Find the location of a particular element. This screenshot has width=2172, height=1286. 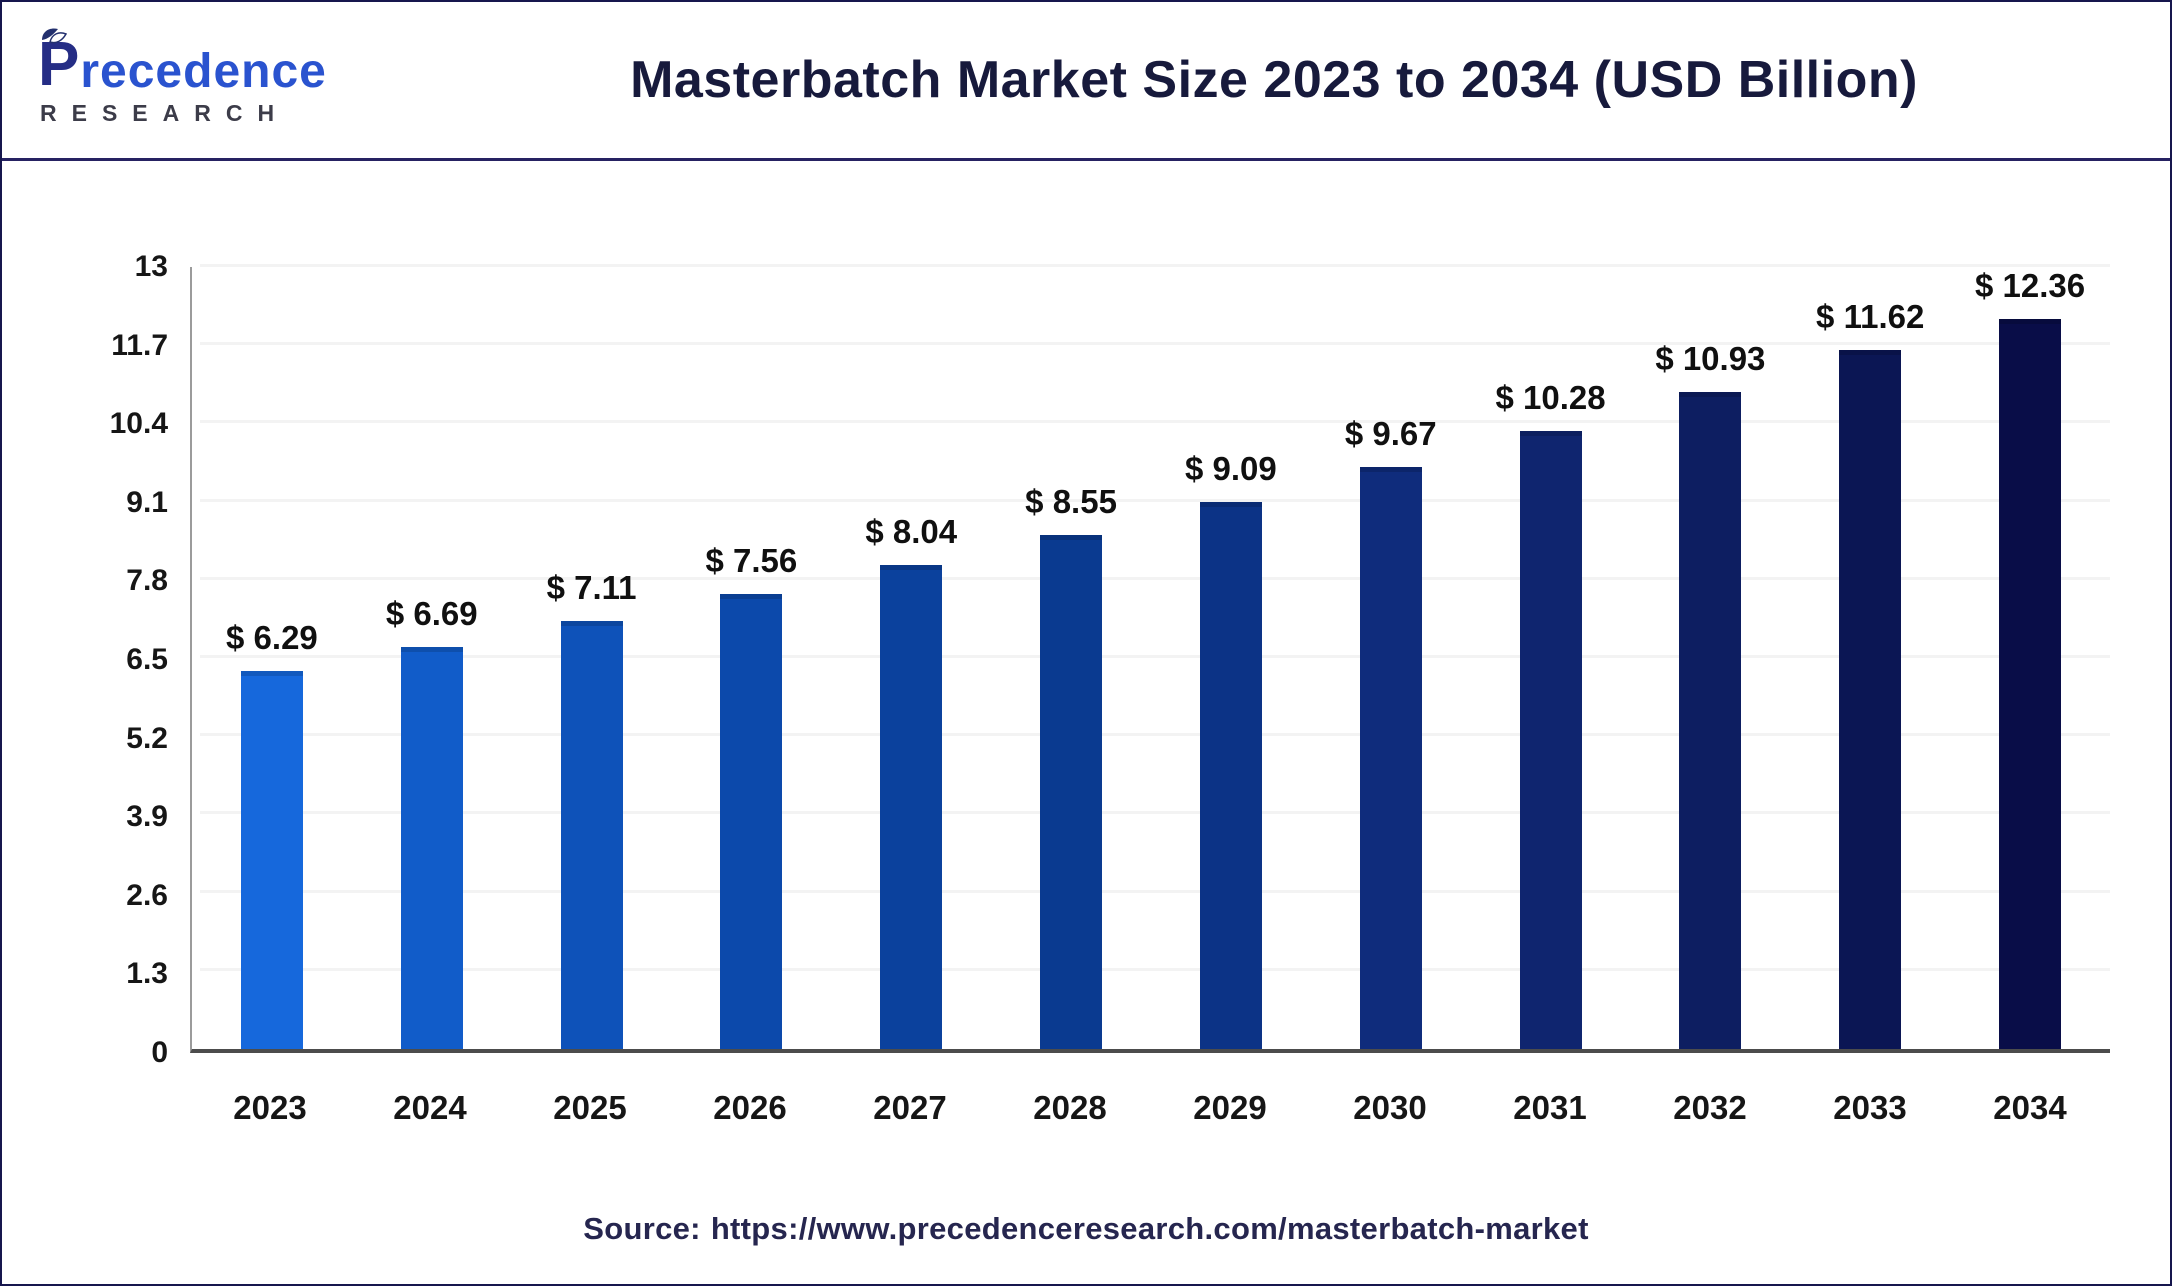

bar-value-label: $ 6.29 is located at coordinates (272, 637).